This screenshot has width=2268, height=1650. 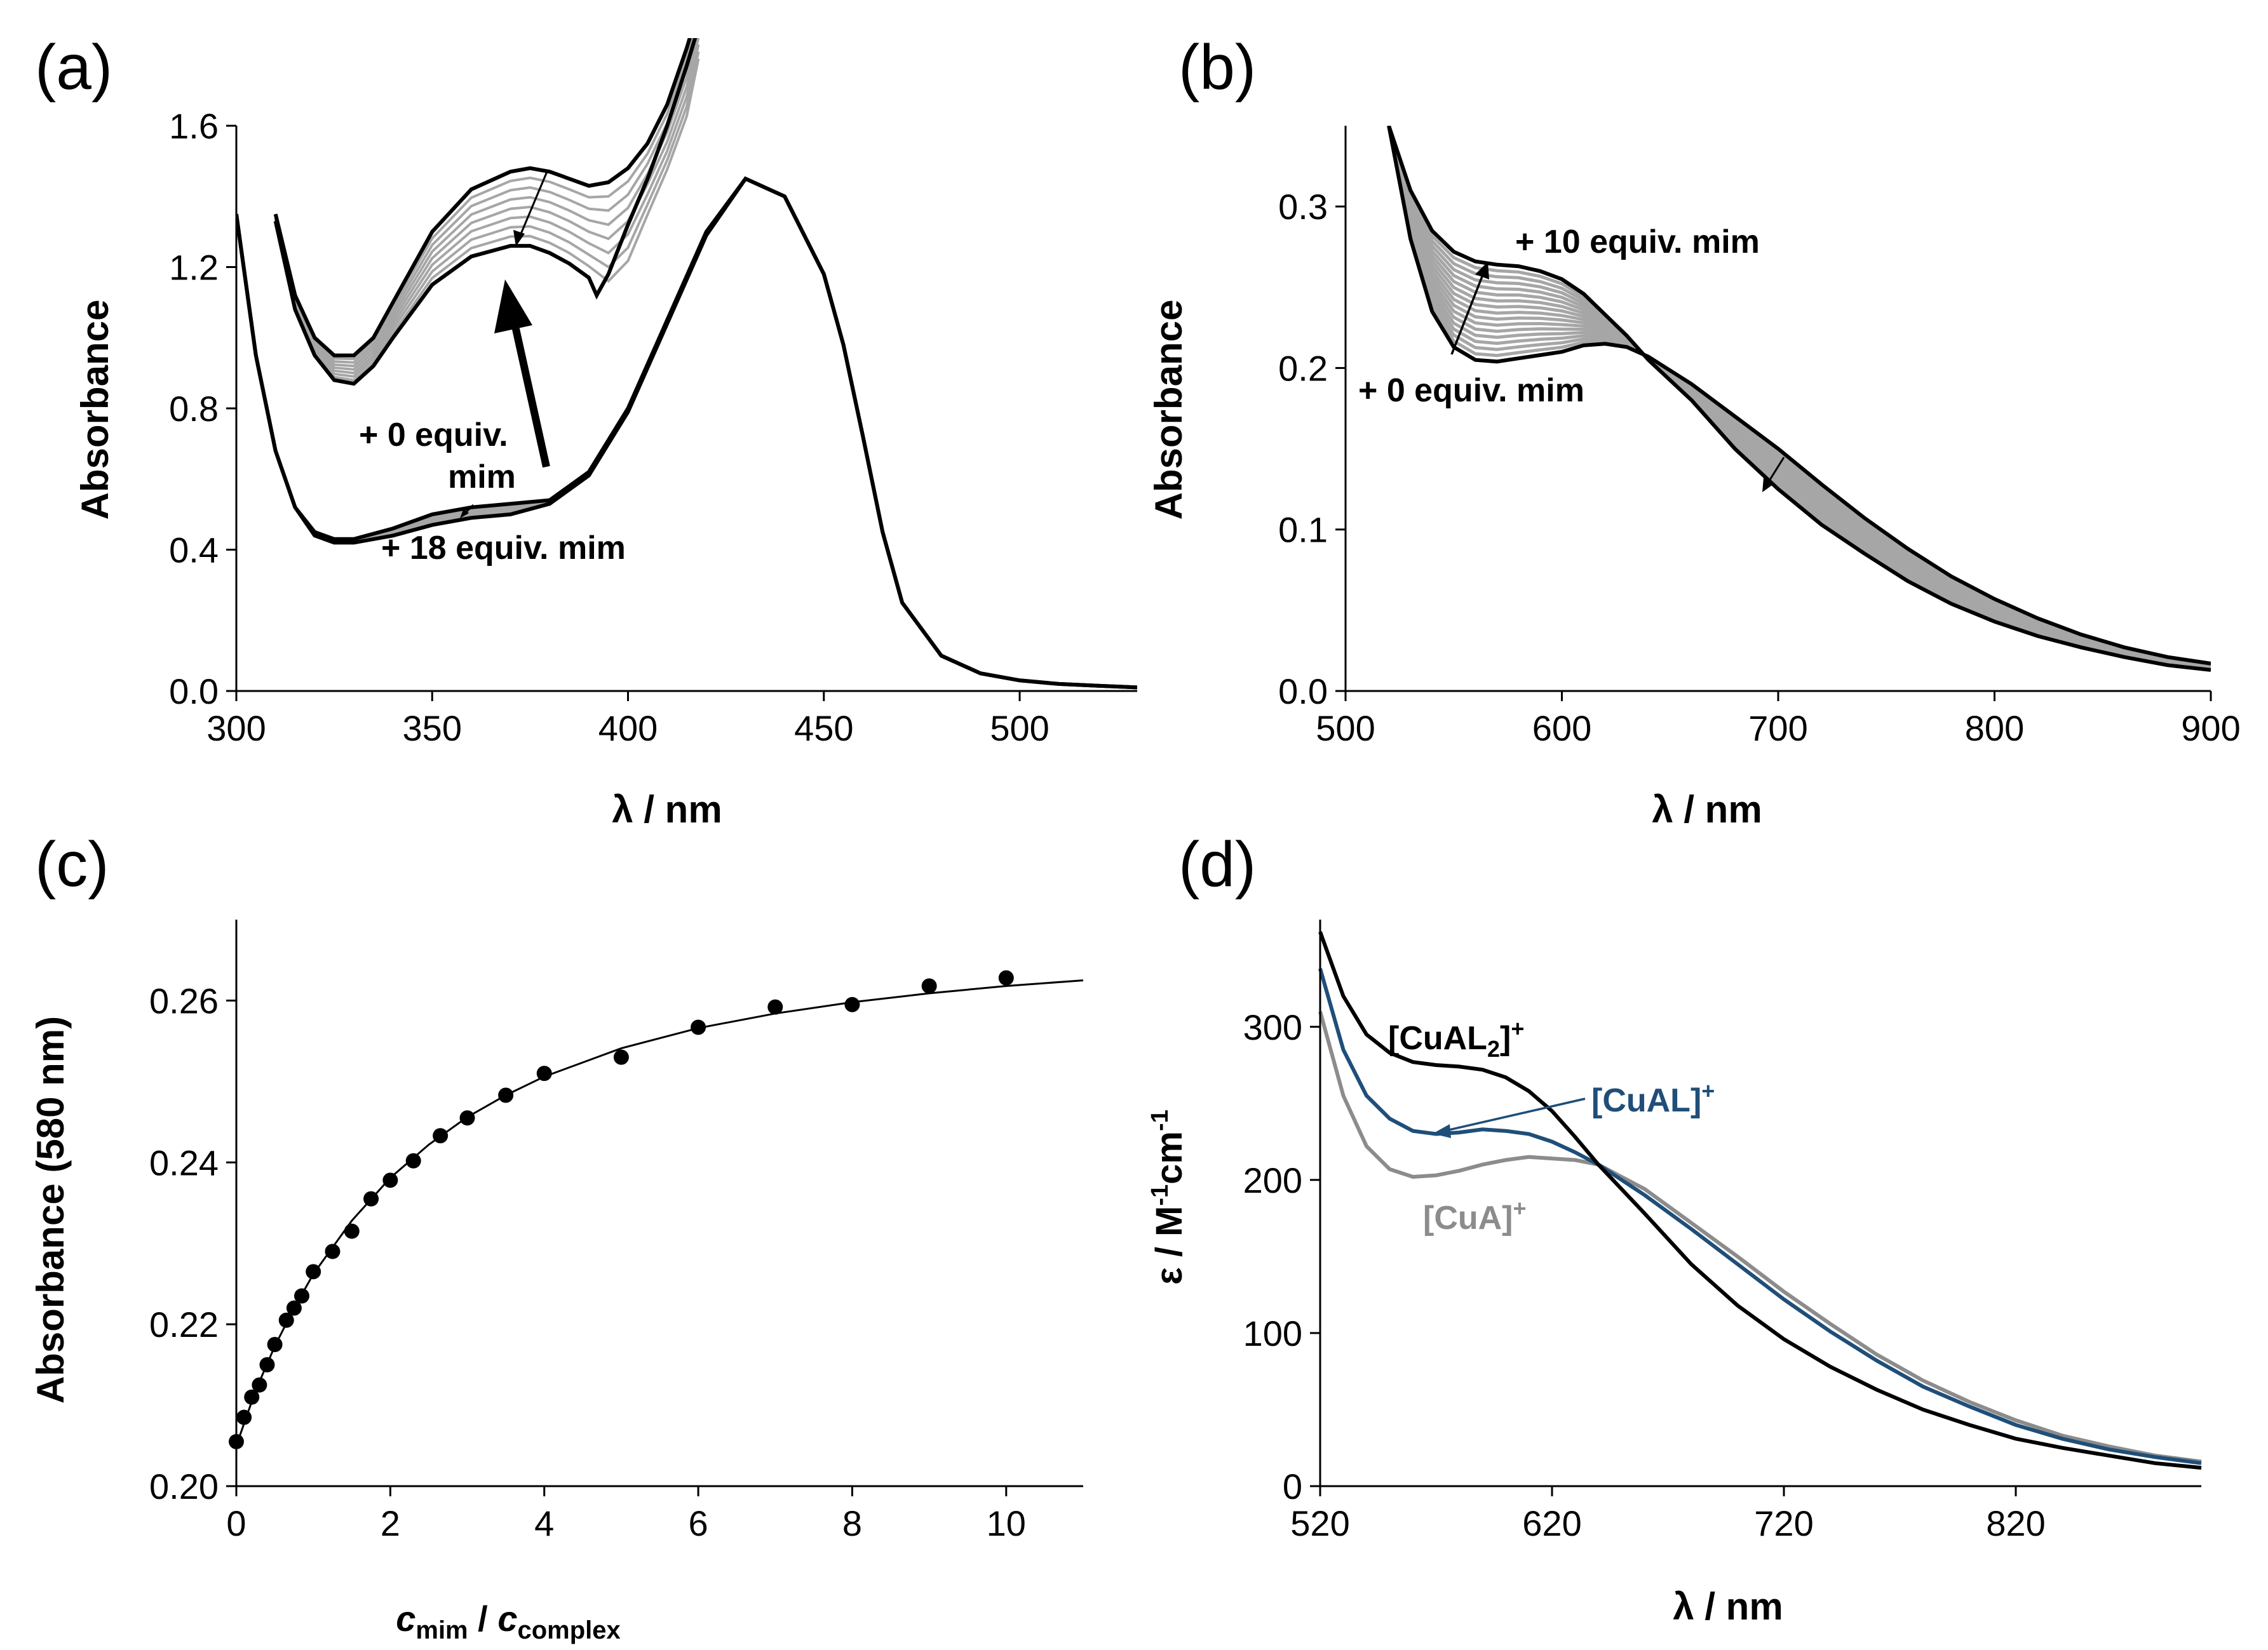 I want to click on x-tick-label: 0, so click(x=236, y=1523).